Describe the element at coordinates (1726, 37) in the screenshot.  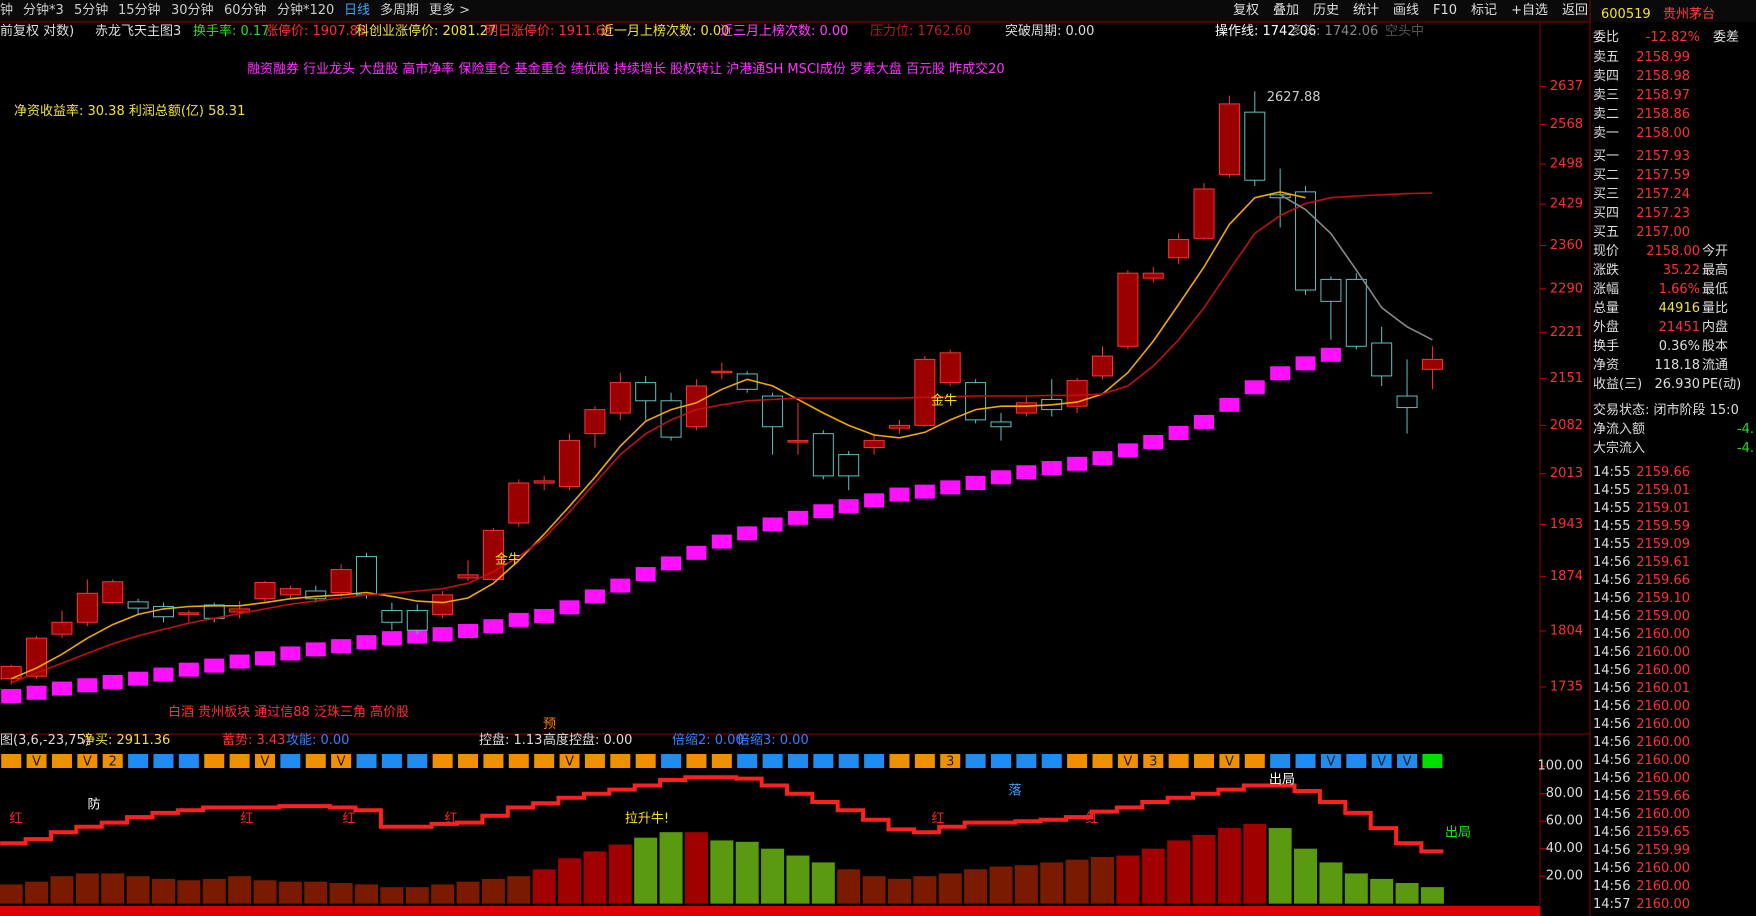
I see `quote-label: 委差` at that location.